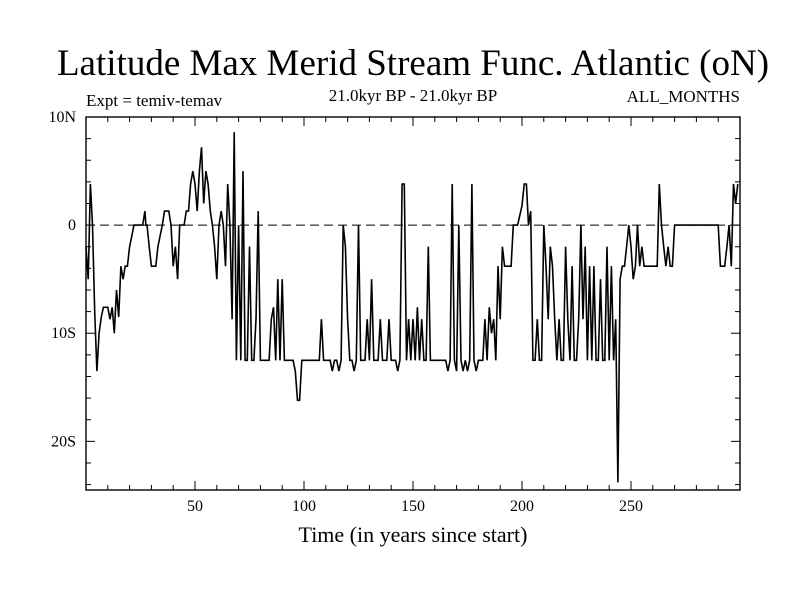 This screenshot has width=800, height=600. What do you see at coordinates (195, 506) in the screenshot?
I see `x-tick-label: 50` at bounding box center [195, 506].